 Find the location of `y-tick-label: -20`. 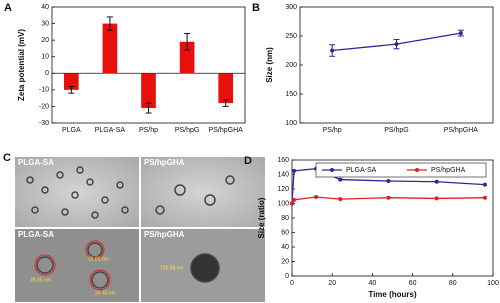

y-tick-label: -20 is located at coordinates (44, 106).